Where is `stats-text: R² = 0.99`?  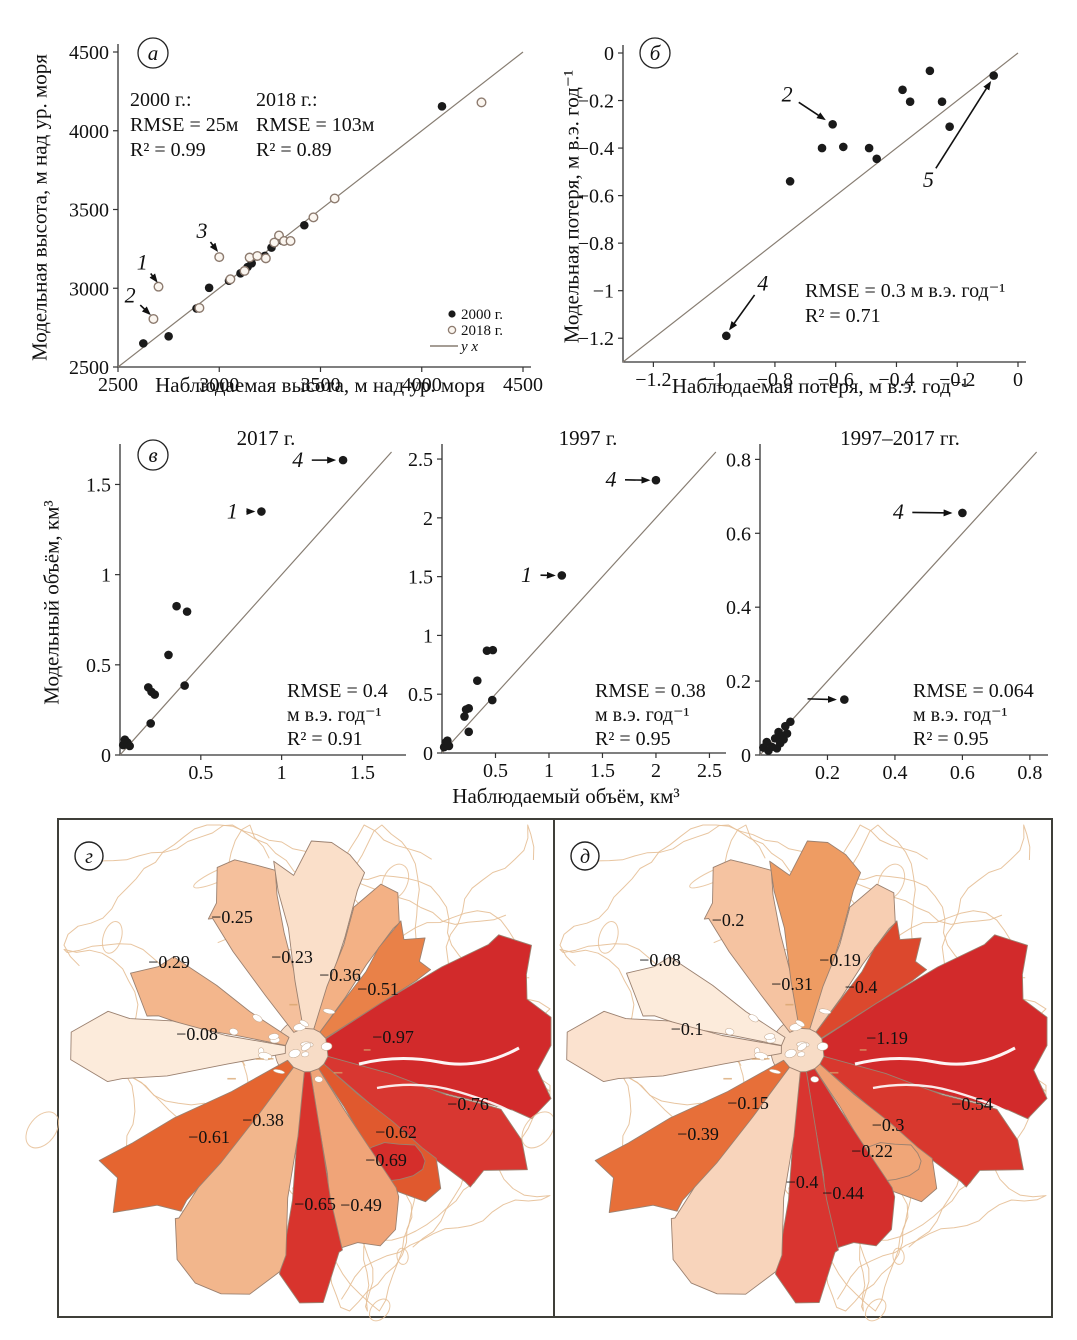 stats-text: R² = 0.99 is located at coordinates (168, 150).